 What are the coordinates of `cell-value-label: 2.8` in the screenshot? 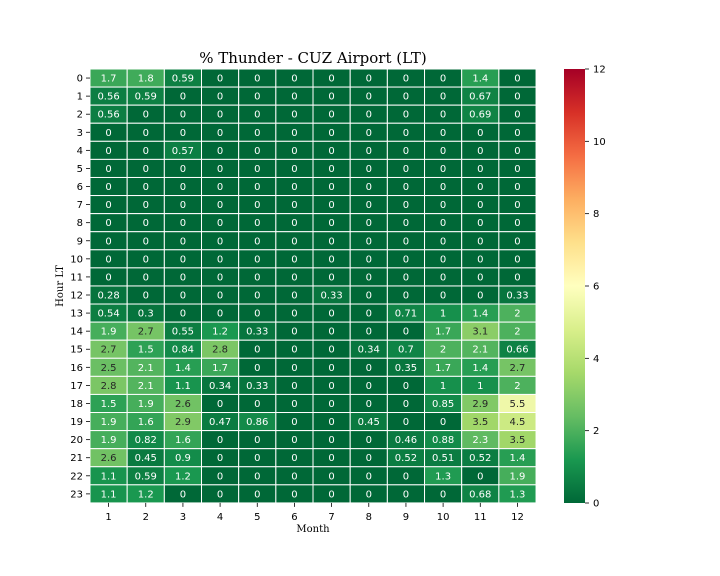 It's located at (109, 386).